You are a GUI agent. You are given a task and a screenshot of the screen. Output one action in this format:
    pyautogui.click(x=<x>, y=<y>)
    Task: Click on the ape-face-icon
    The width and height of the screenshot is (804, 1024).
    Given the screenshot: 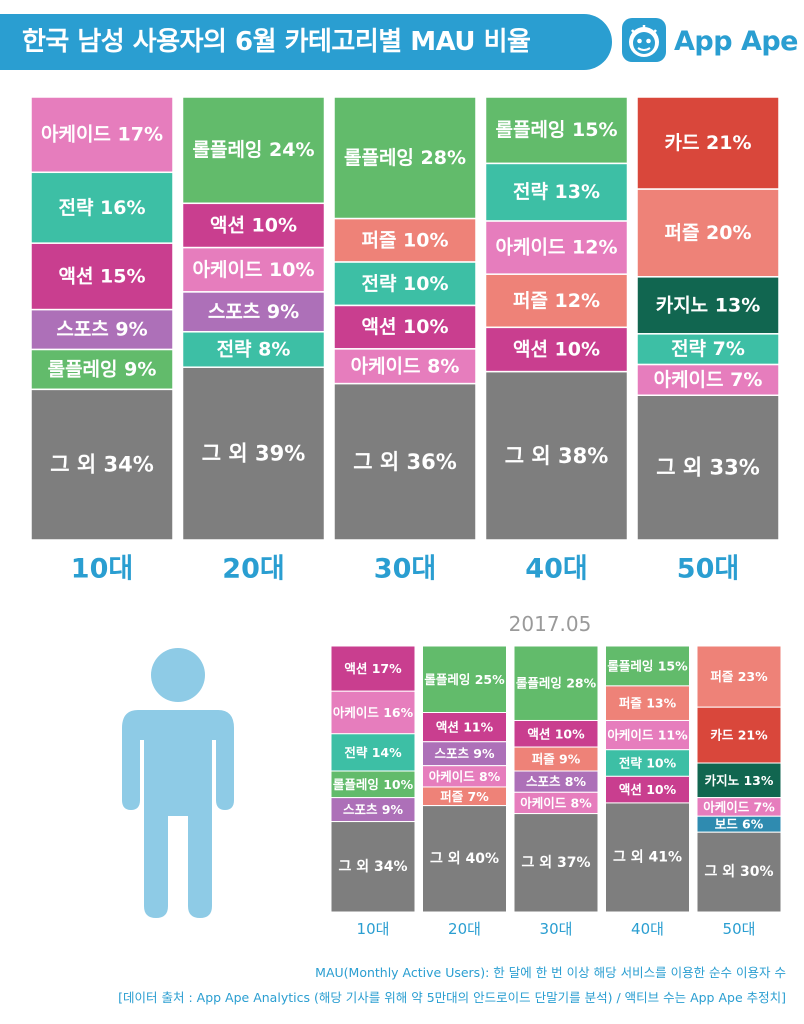 What is the action you would take?
    pyautogui.click(x=644, y=40)
    